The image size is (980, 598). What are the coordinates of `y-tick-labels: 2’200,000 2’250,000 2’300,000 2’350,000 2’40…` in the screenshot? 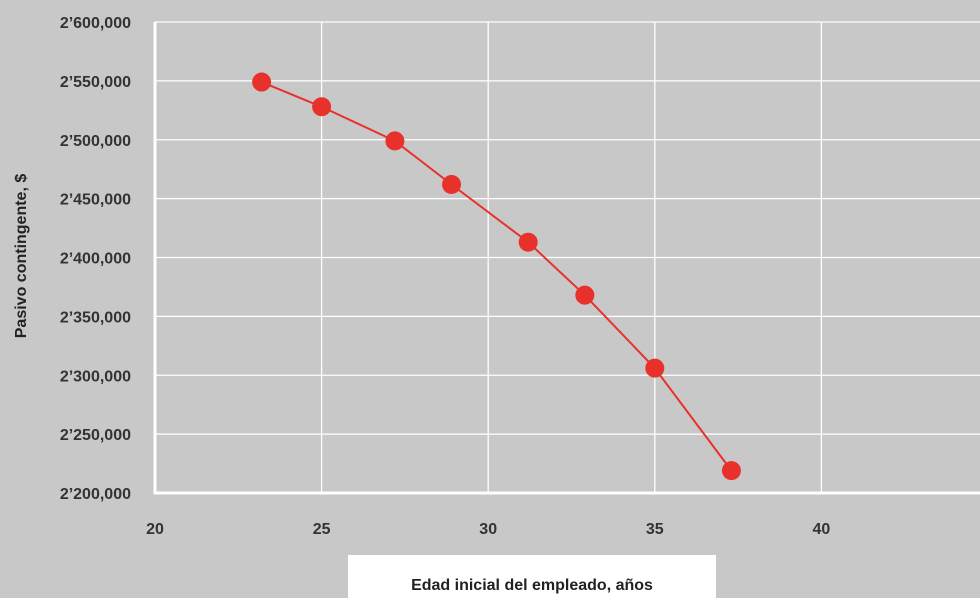 It's located at (95, 259).